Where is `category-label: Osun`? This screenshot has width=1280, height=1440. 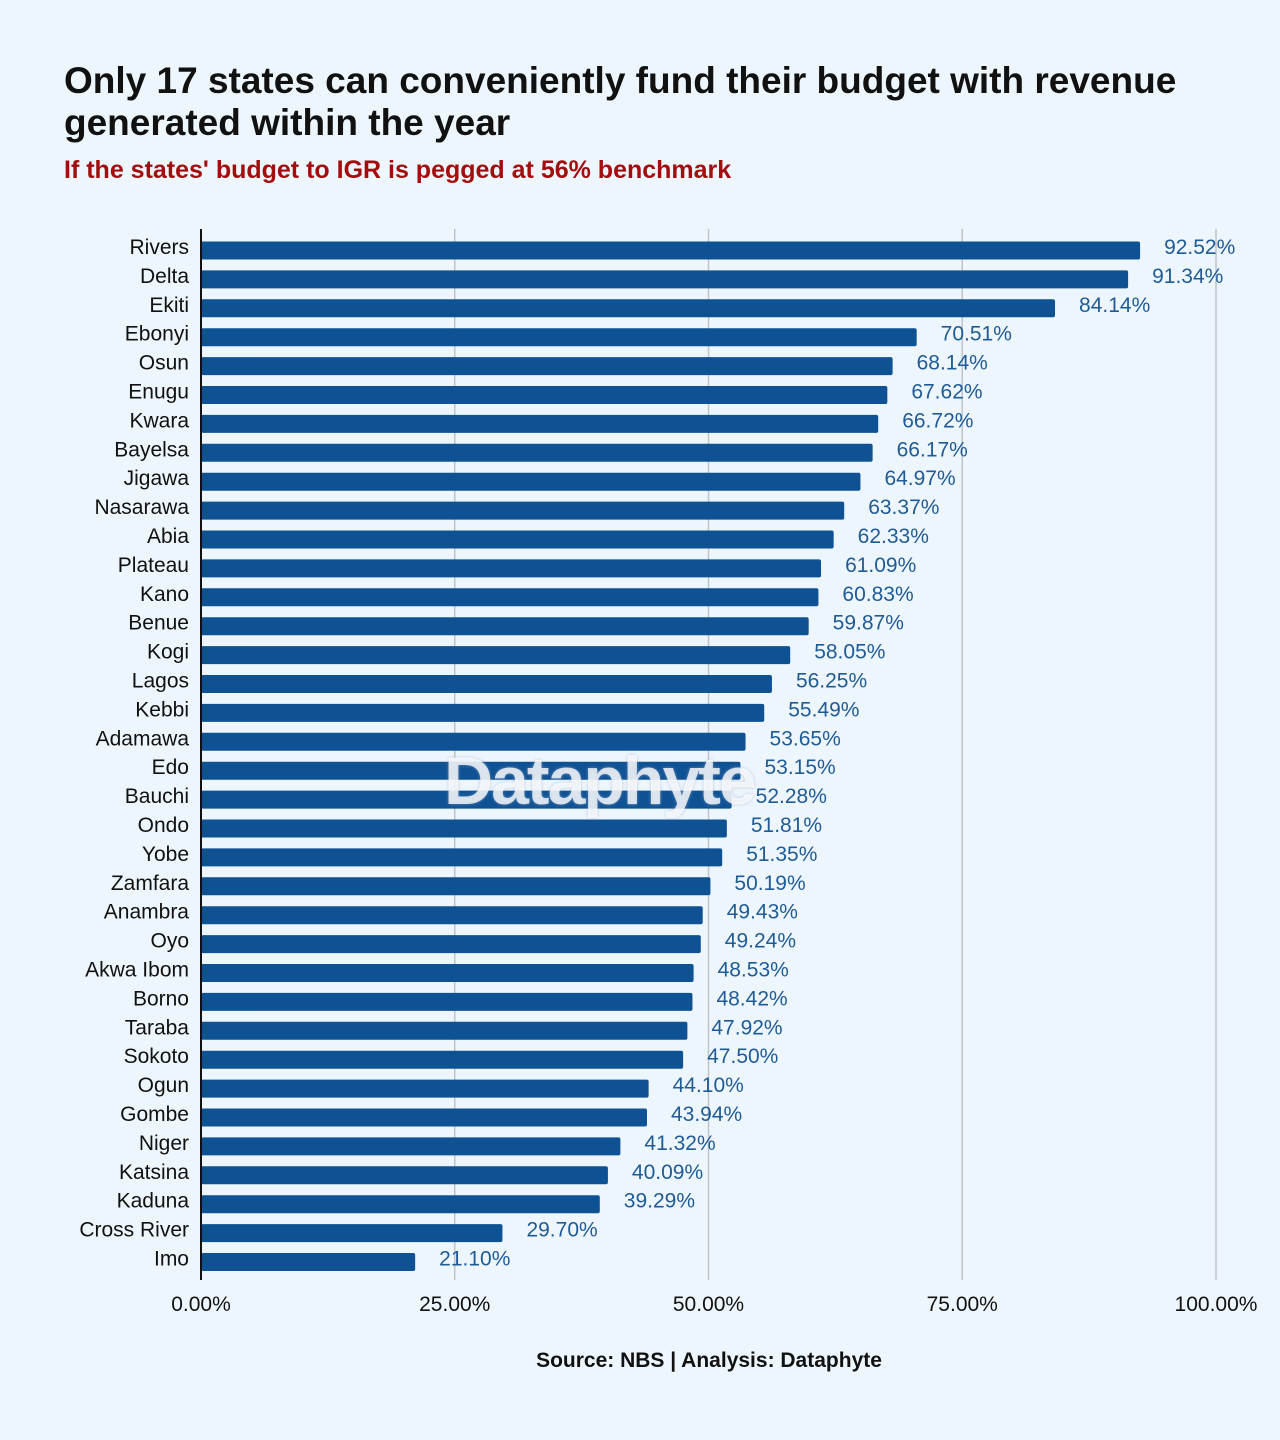
category-label: Osun is located at coordinates (164, 363).